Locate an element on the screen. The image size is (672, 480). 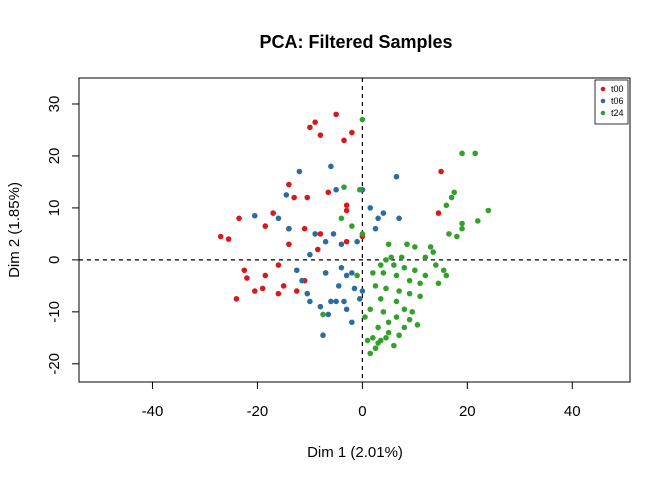
legend-box is located at coordinates (611, 102).